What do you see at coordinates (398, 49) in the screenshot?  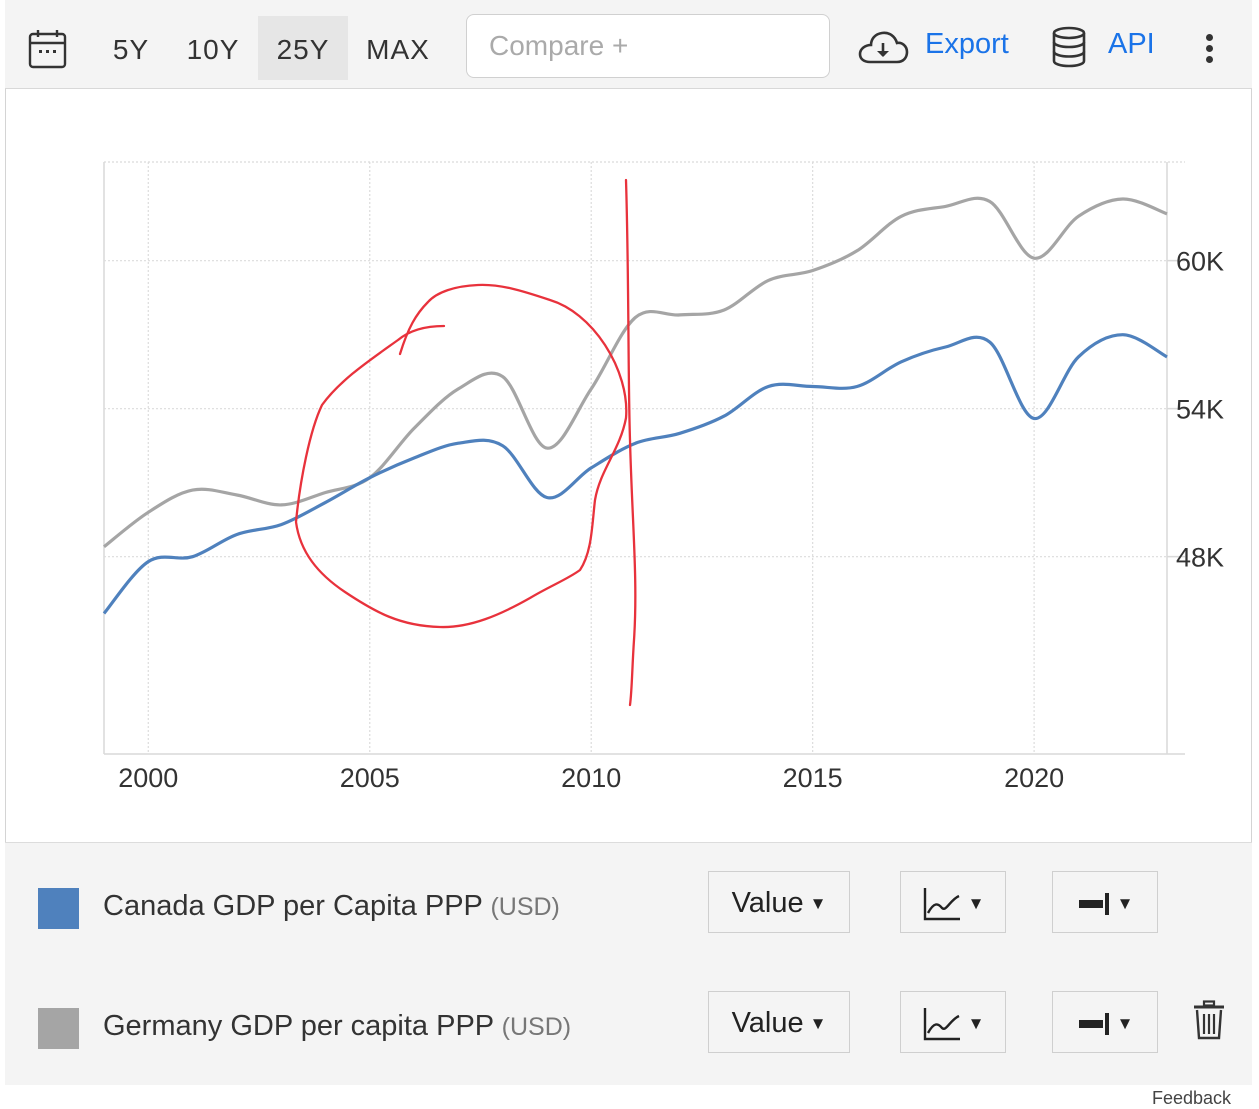 I see `range-max: MAX` at bounding box center [398, 49].